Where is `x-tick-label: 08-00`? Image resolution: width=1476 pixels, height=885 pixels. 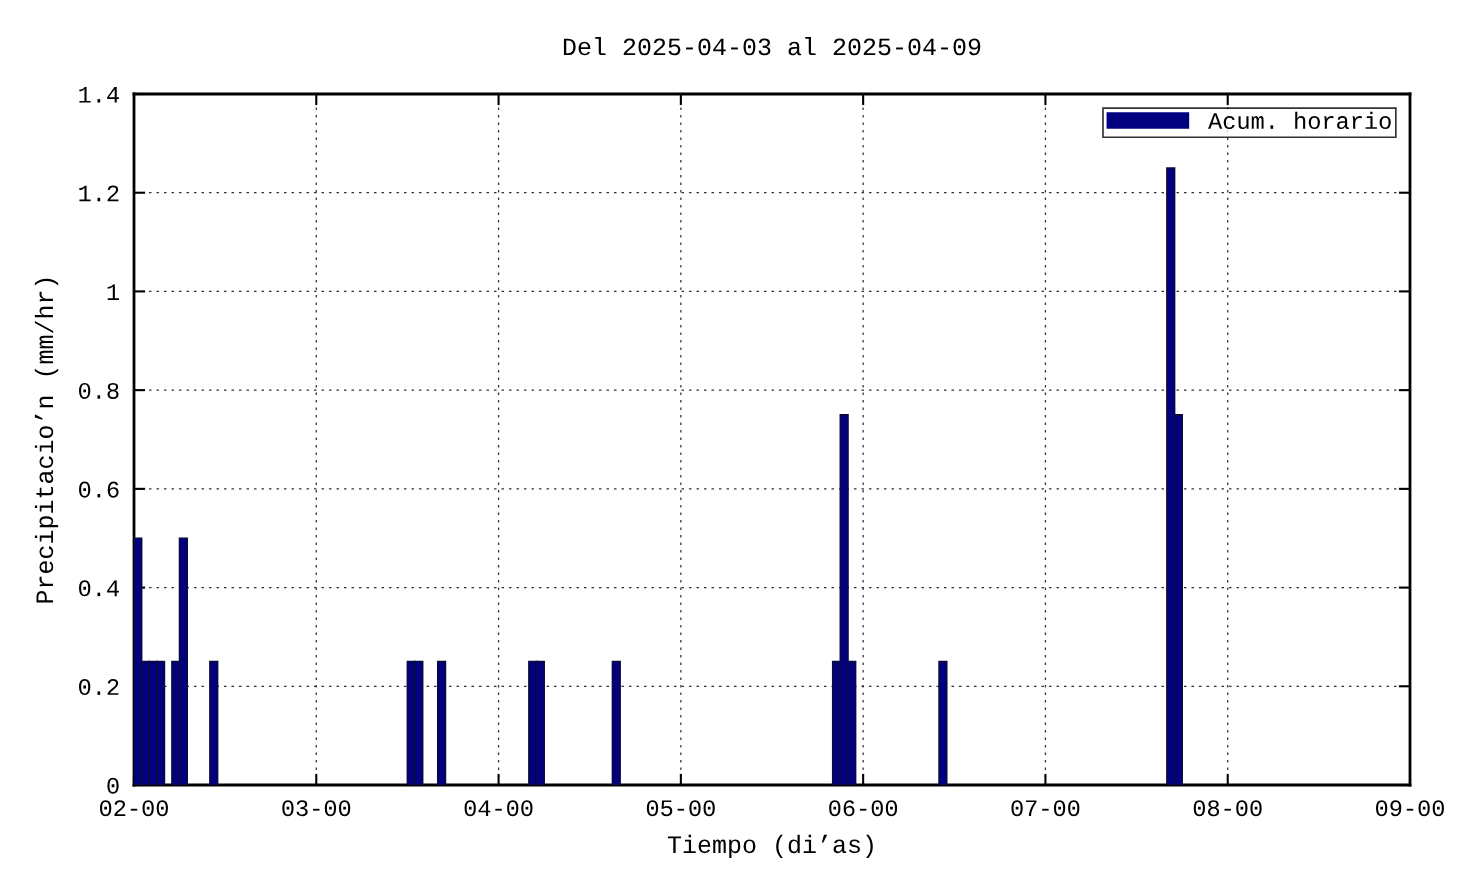
x-tick-label: 08-00 is located at coordinates (1227, 808).